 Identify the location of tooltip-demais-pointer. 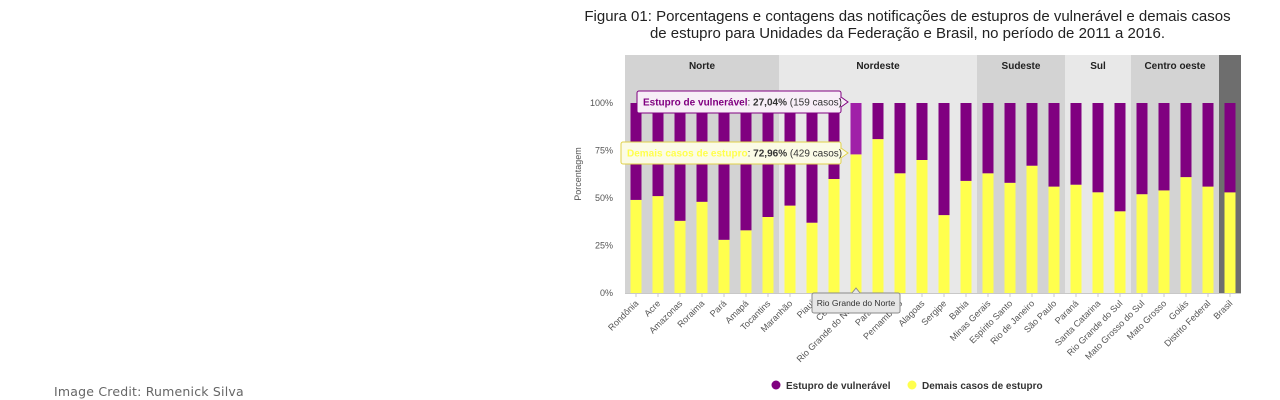
(844, 153).